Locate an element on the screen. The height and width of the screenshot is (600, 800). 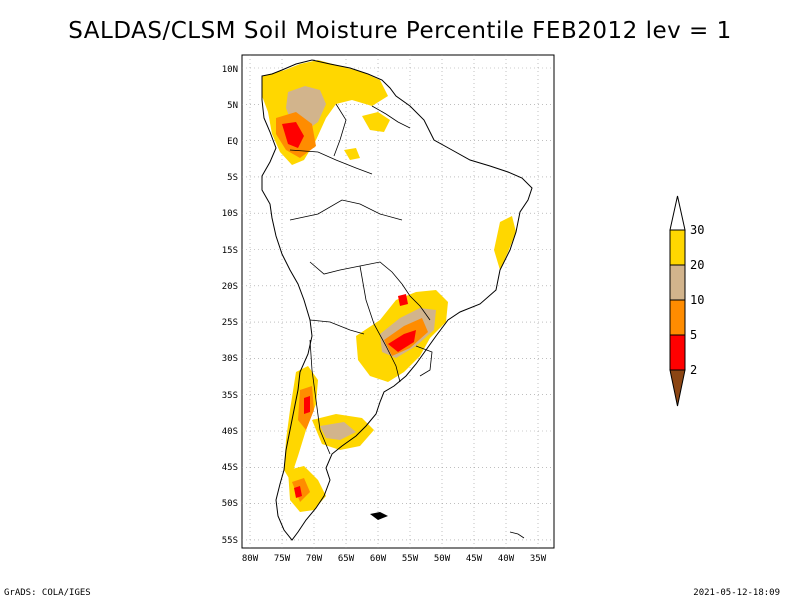
shade-deep-south-orange is located at coordinates (301, 490).